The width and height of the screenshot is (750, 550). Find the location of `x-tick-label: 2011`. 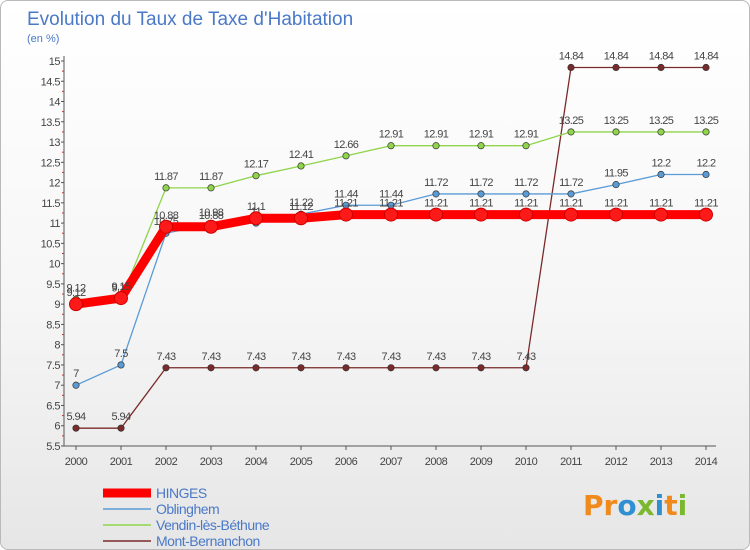

x-tick-label: 2011 is located at coordinates (571, 462).